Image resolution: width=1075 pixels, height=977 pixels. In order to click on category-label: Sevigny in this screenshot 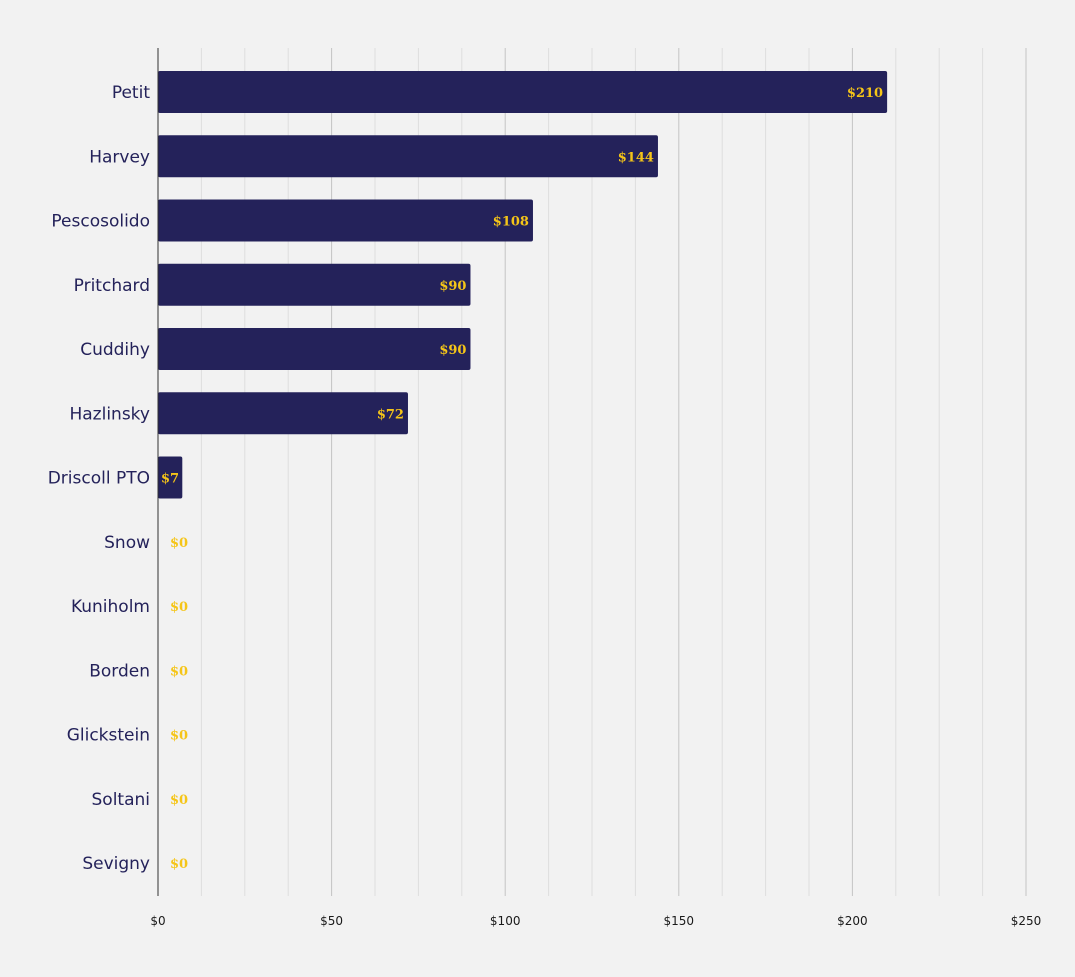, I will do `click(116, 864)`.